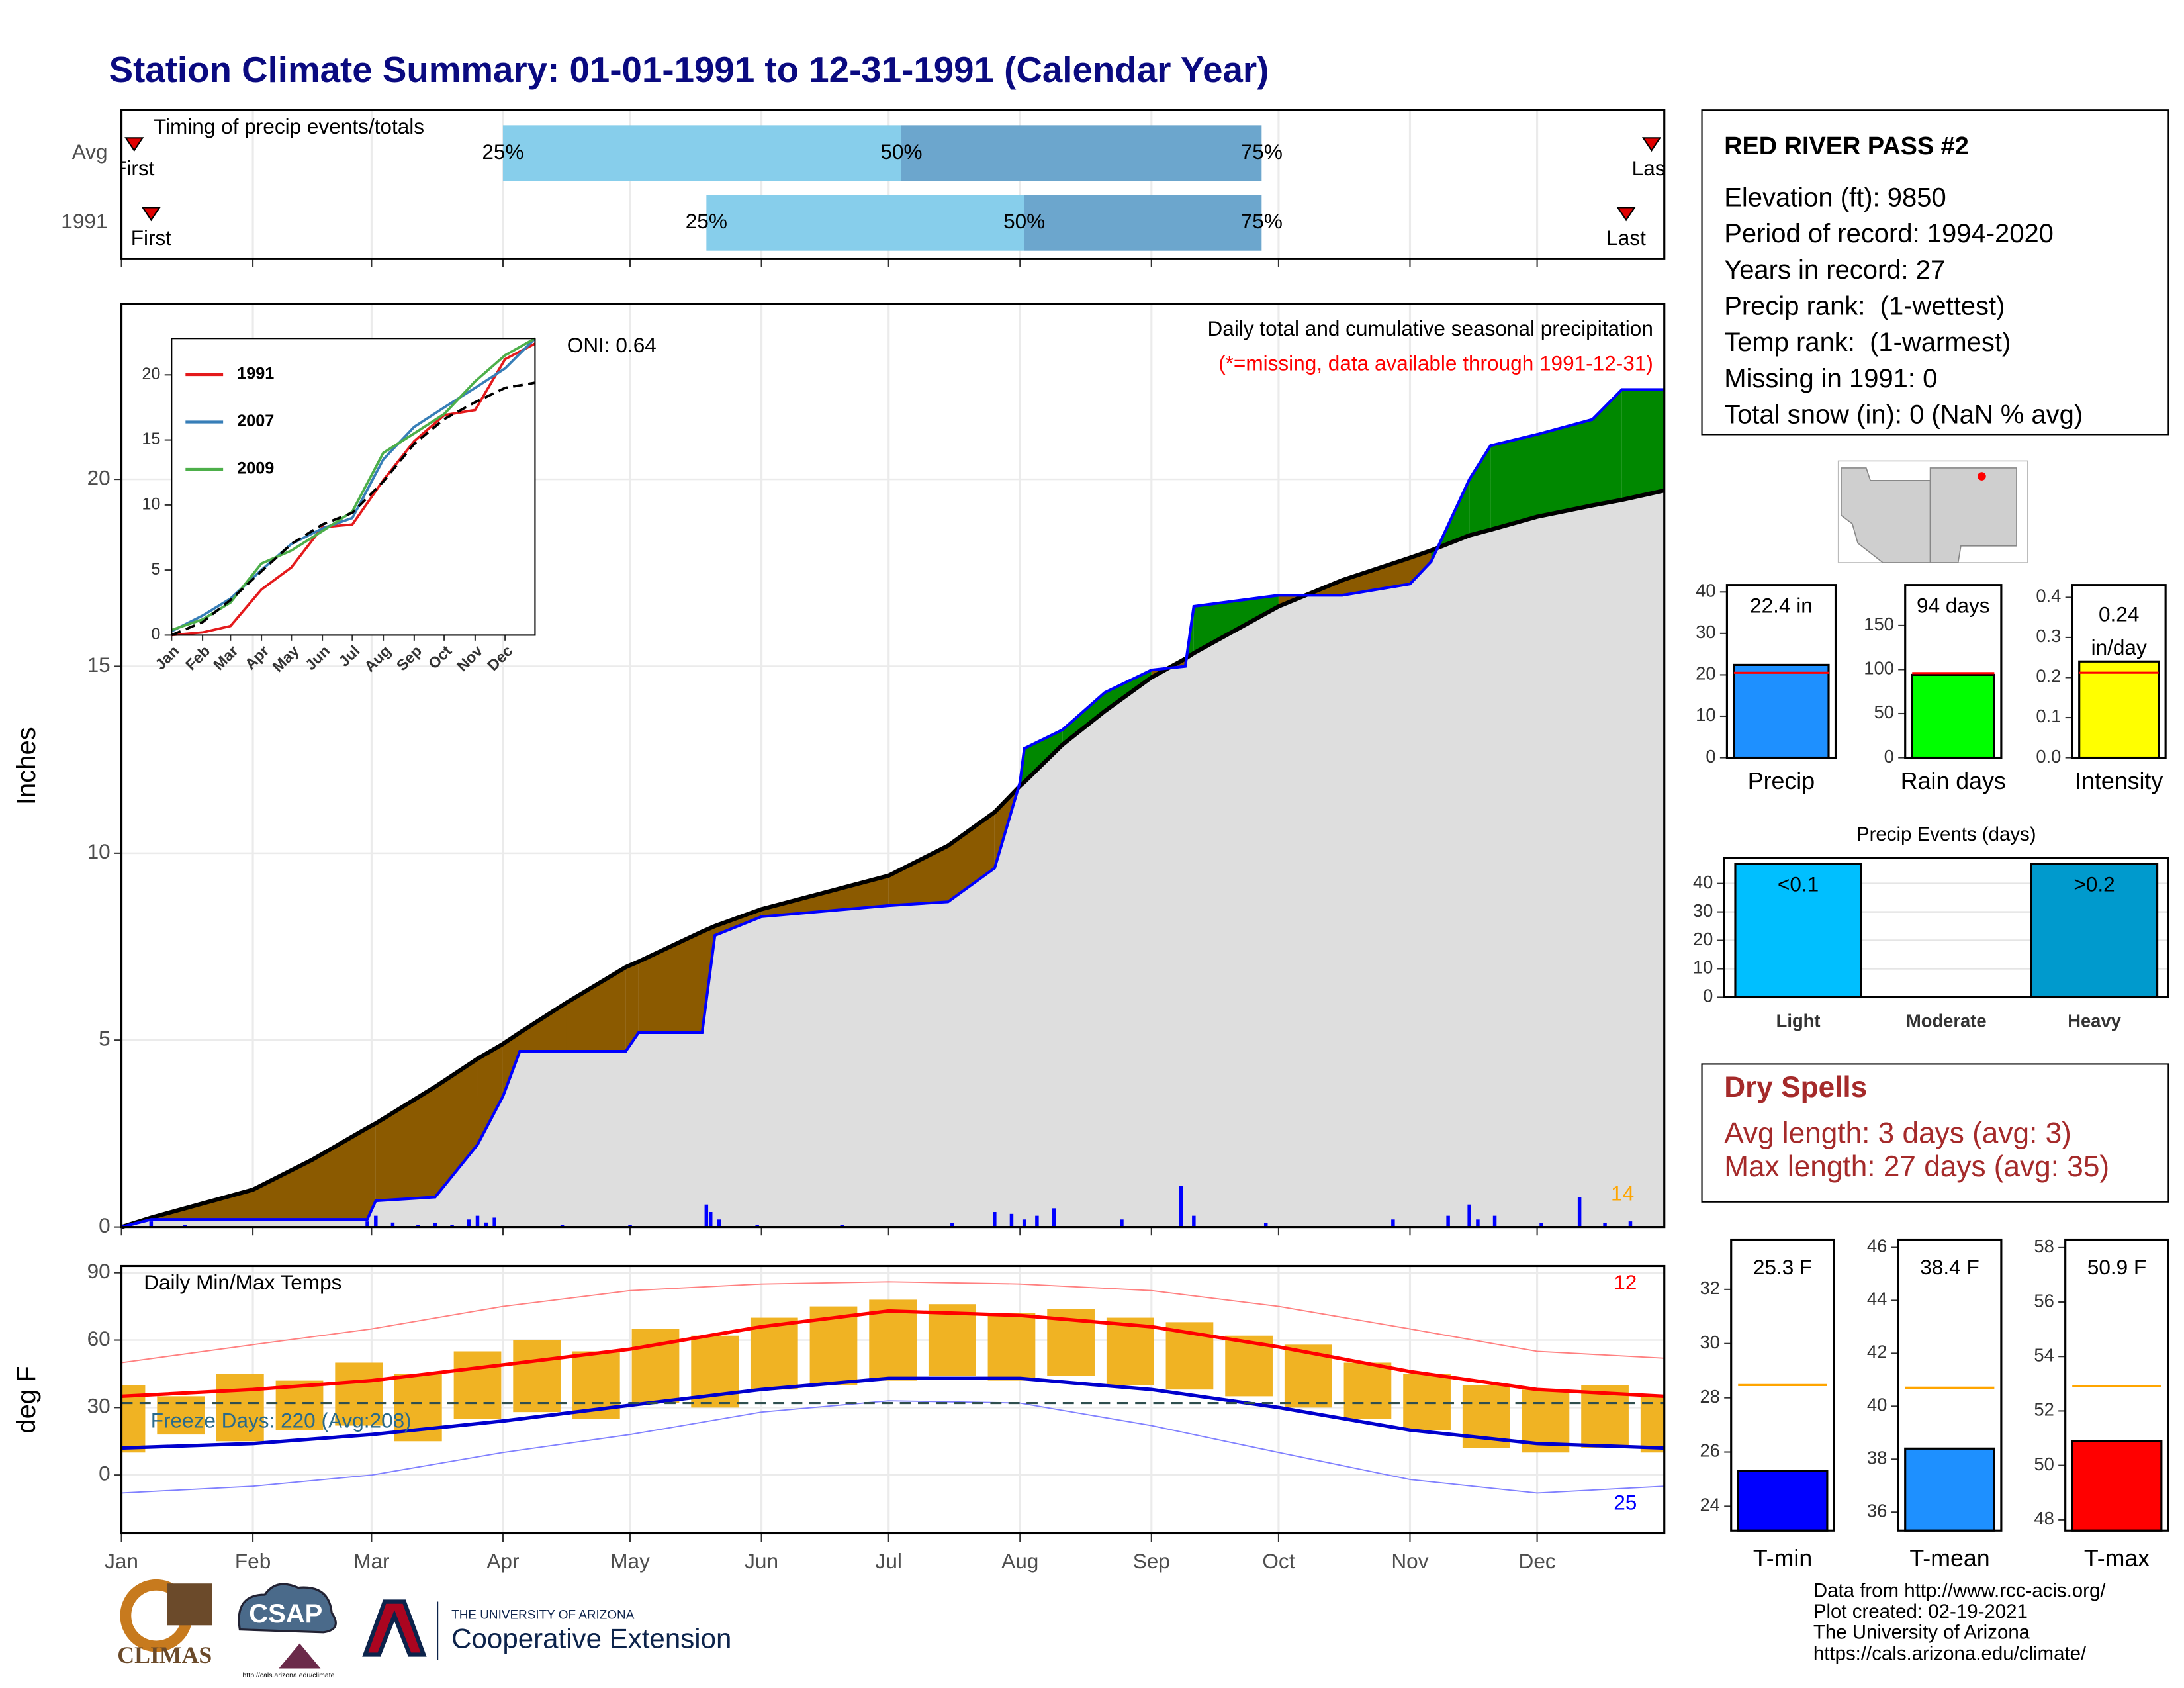  I want to click on category-label: Heavy, so click(2094, 1021).